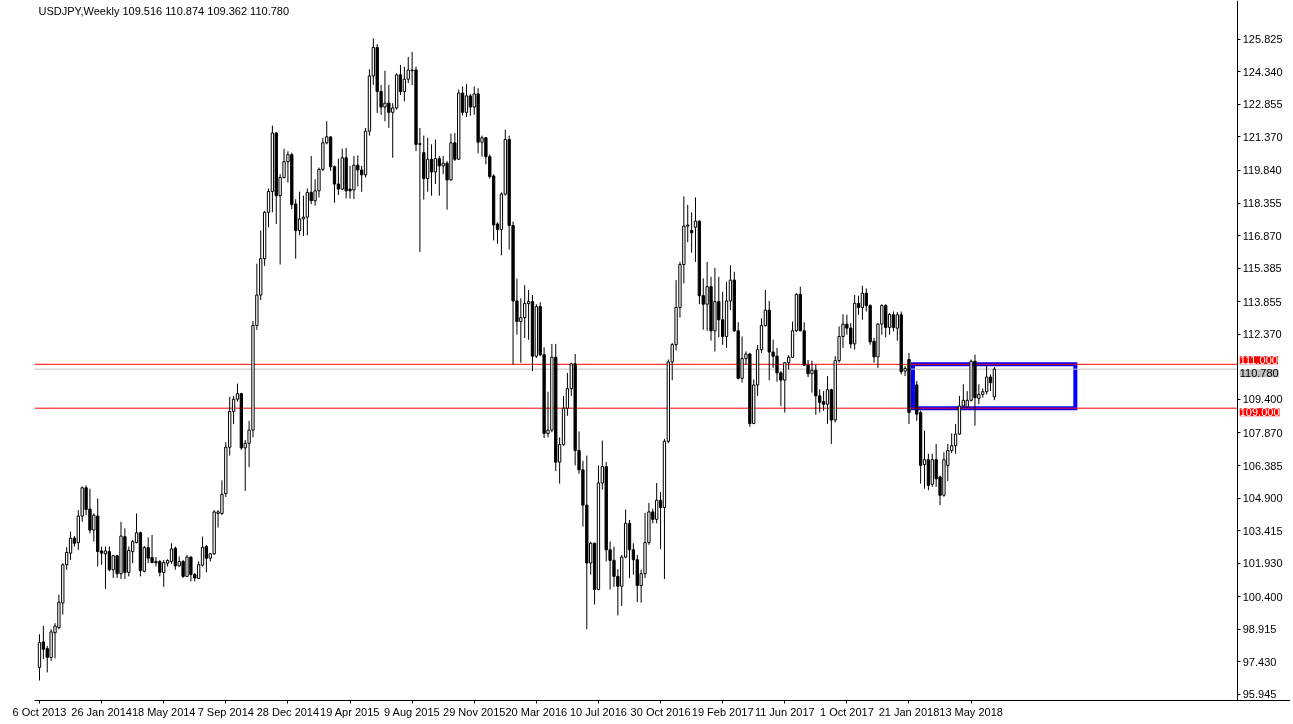 This screenshot has height=724, width=1293. Describe the element at coordinates (784, 711) in the screenshot. I see `x-tick-label: 11 Jun 2017` at that location.